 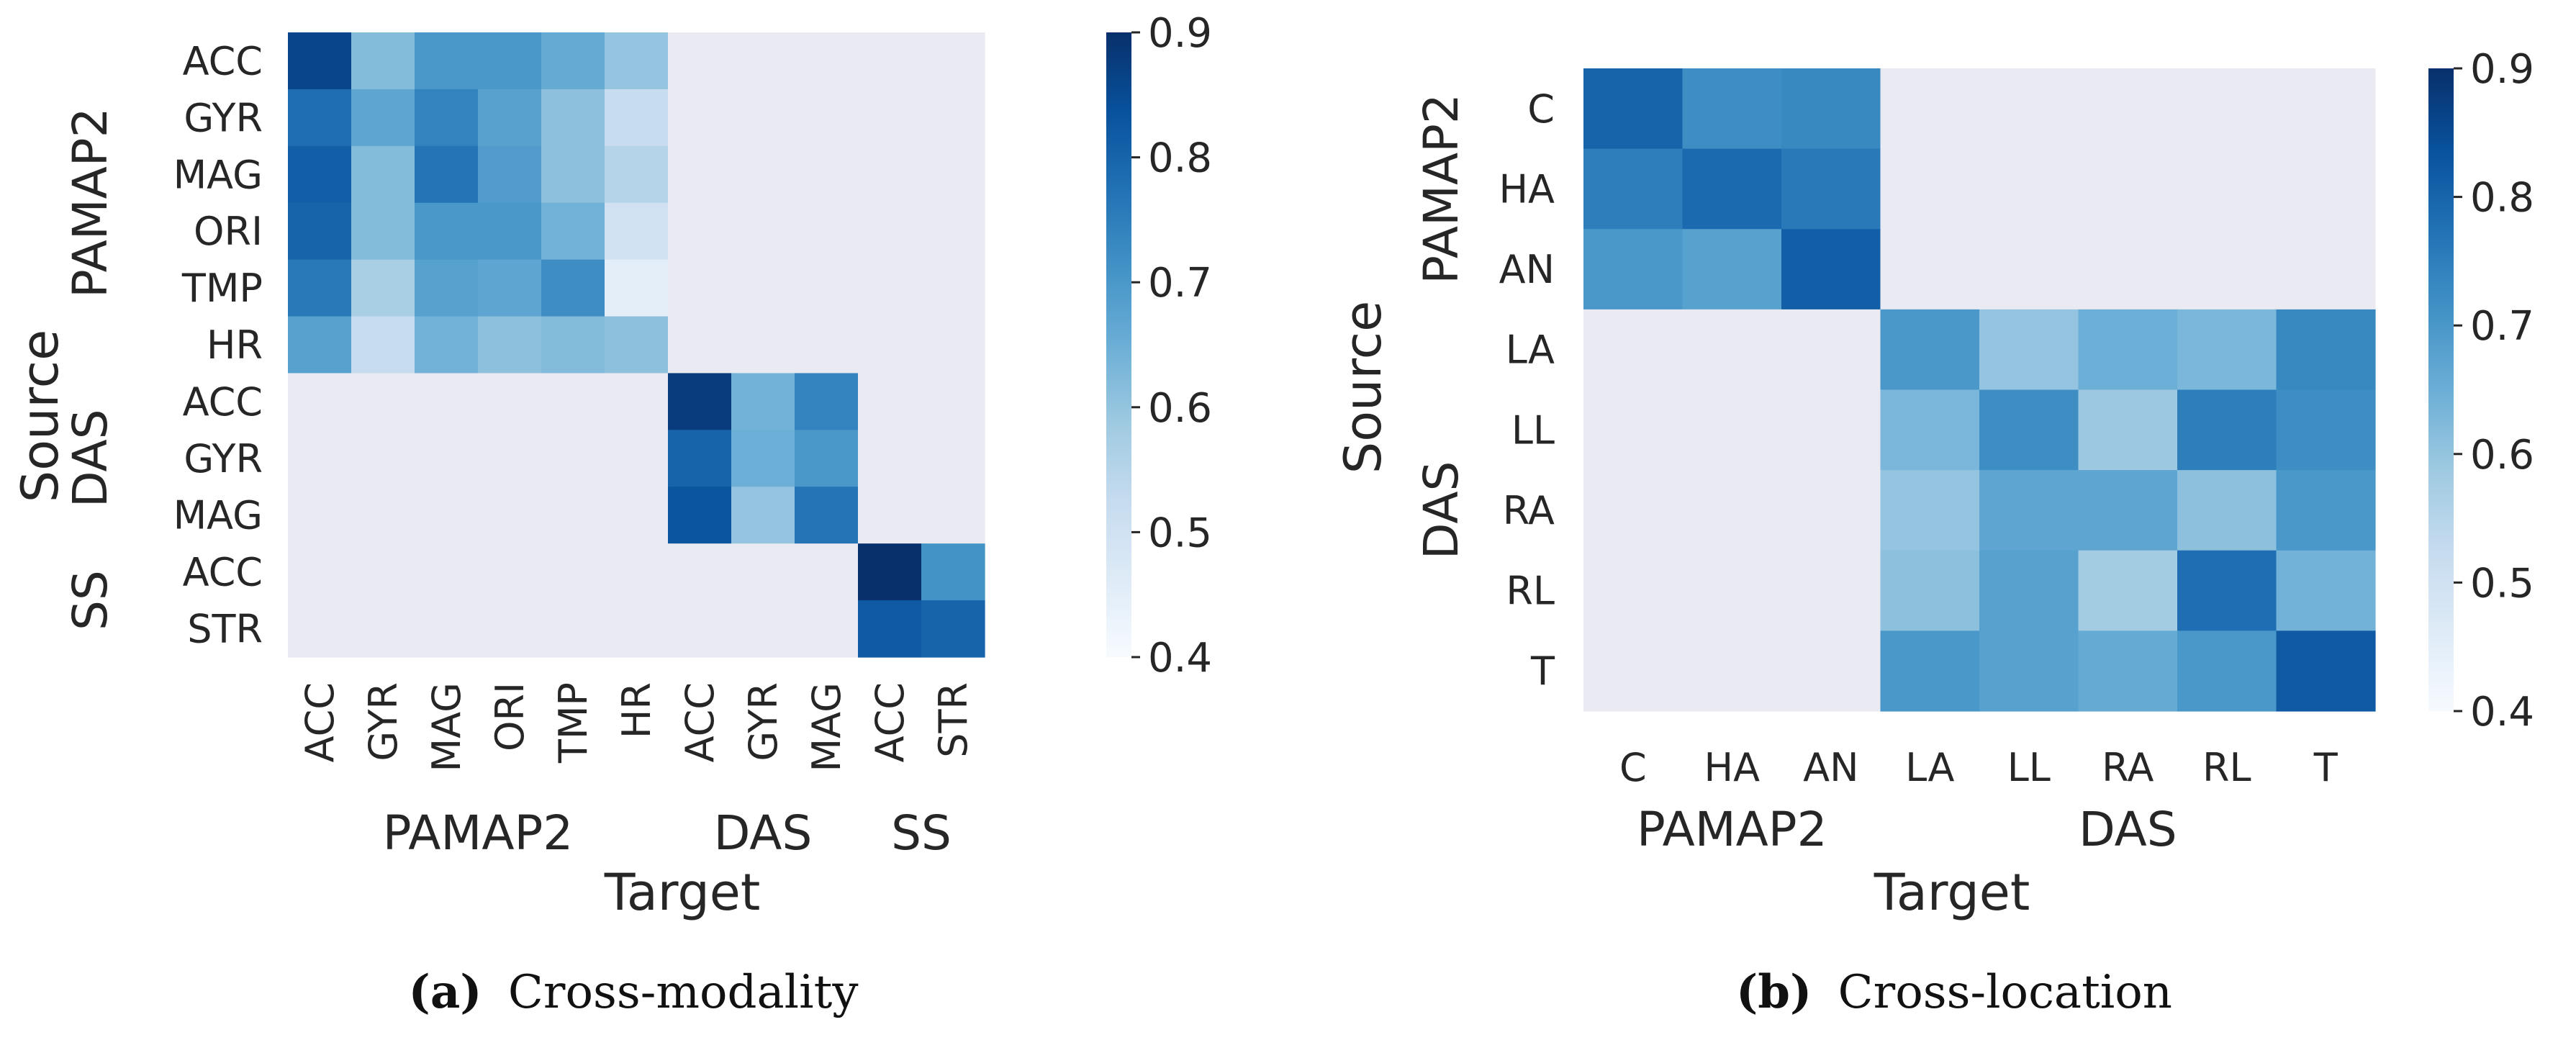 I want to click on x-tick-label: ACC, so click(x=890, y=722).